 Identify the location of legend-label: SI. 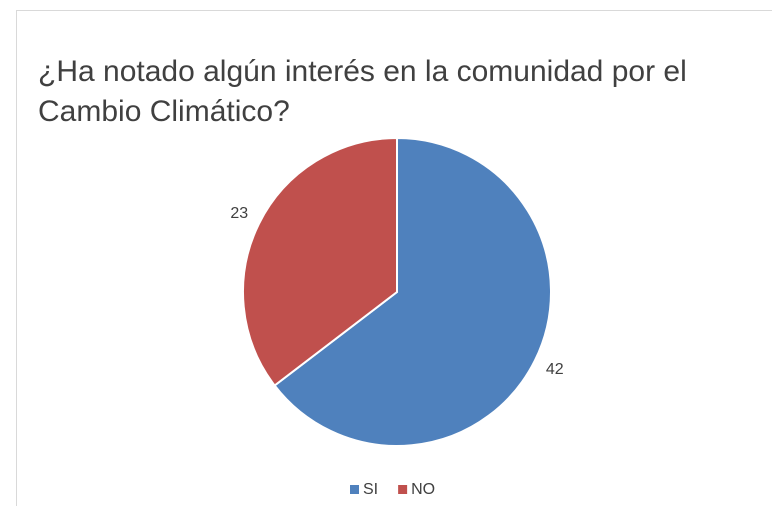
(370, 489).